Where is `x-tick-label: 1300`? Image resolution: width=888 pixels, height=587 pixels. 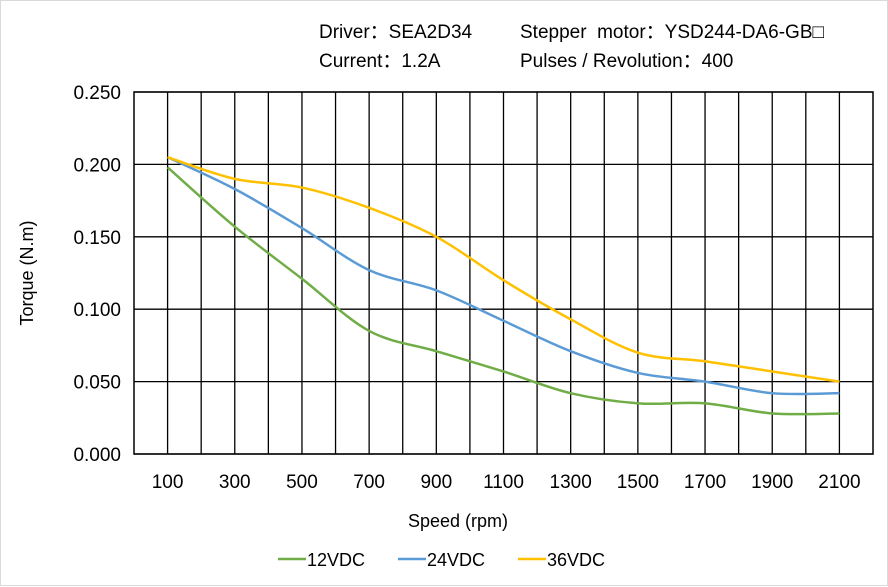 x-tick-label: 1300 is located at coordinates (571, 482).